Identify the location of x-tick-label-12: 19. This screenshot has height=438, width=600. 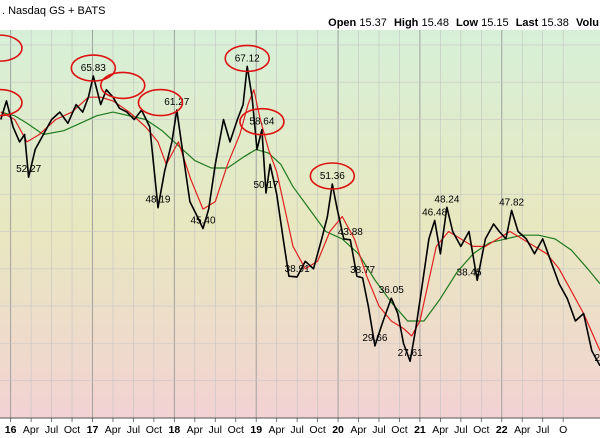
(256, 430).